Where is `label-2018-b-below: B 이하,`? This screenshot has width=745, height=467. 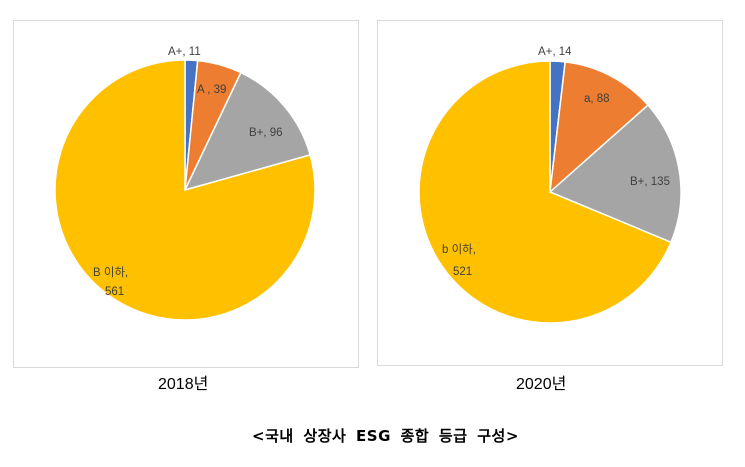 label-2018-b-below: B 이하, is located at coordinates (110, 272).